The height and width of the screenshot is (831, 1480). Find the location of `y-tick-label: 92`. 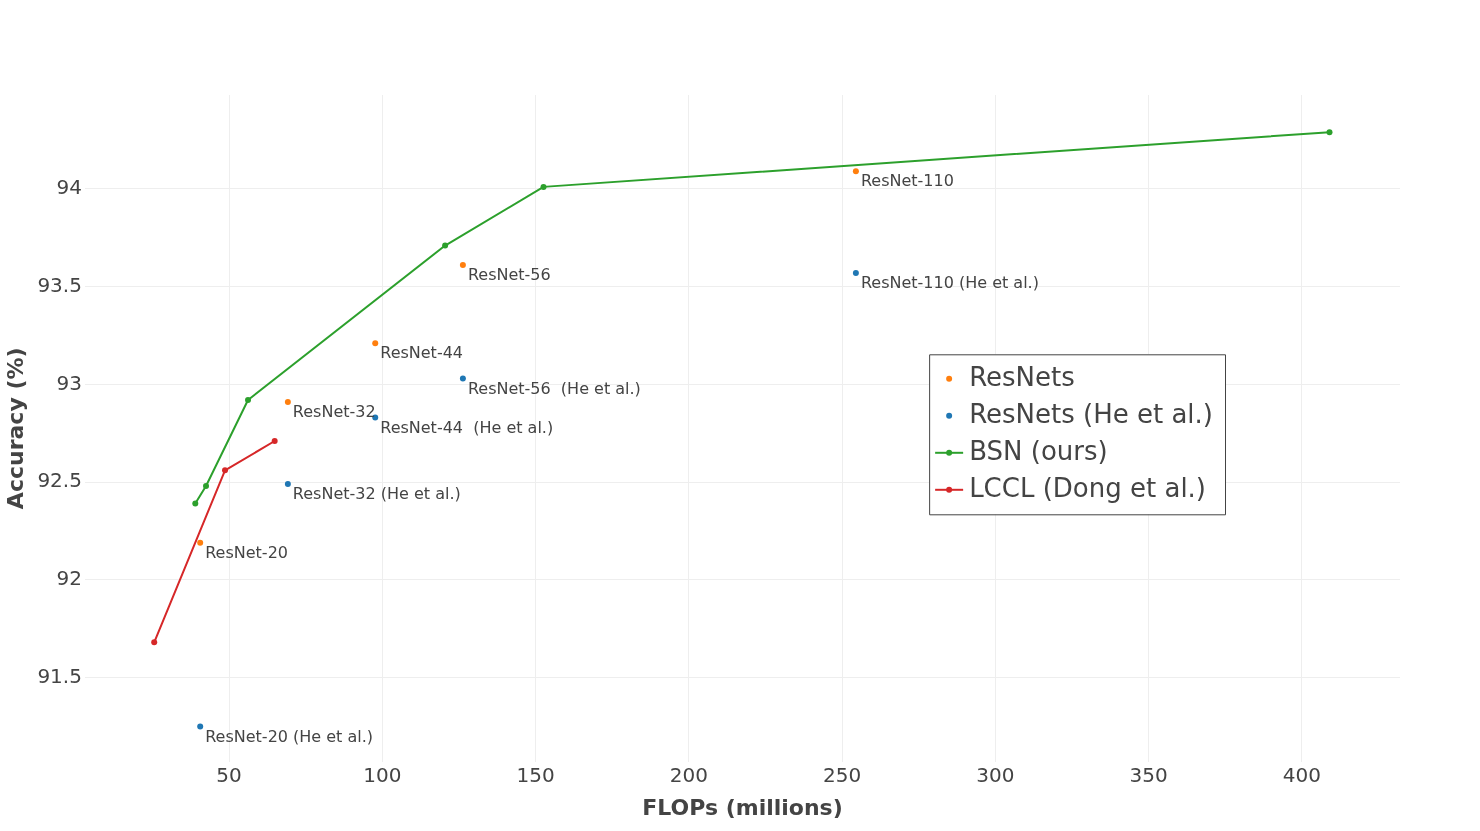

y-tick-label: 92 is located at coordinates (69, 578).